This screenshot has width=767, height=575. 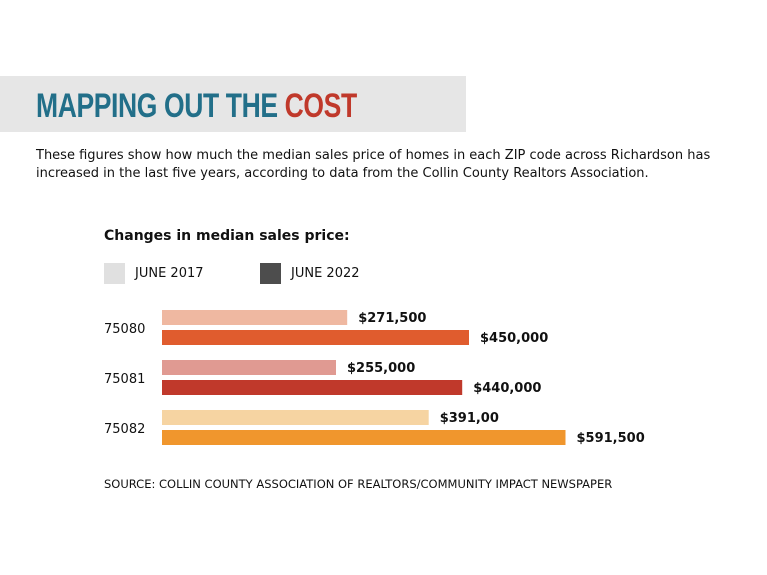 What do you see at coordinates (507, 388) in the screenshot?
I see `value-label-75081-2022: $440,000` at bounding box center [507, 388].